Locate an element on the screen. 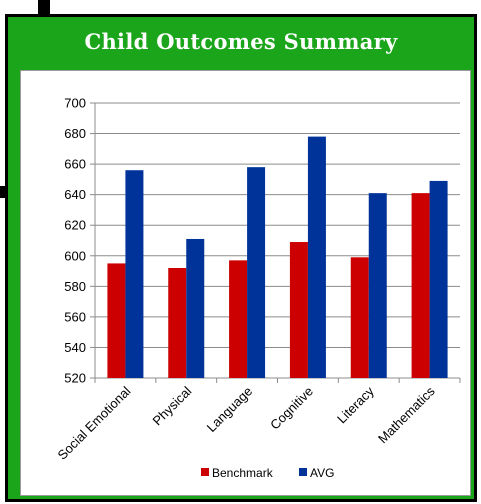  y-tick-label: 620 is located at coordinates (75, 225).